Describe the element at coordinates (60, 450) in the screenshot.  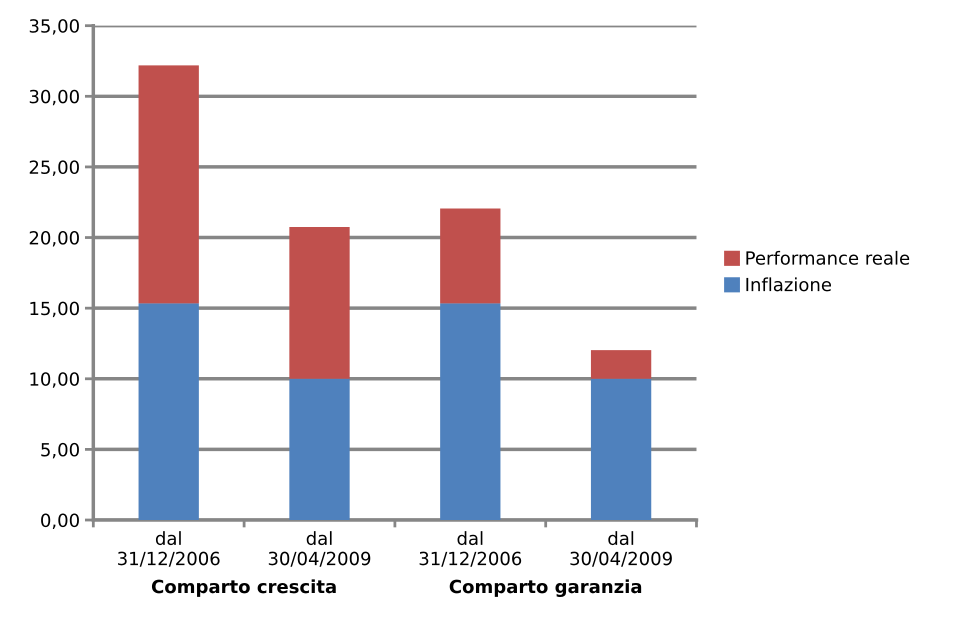
I see `y-tick-label: 5,00` at that location.